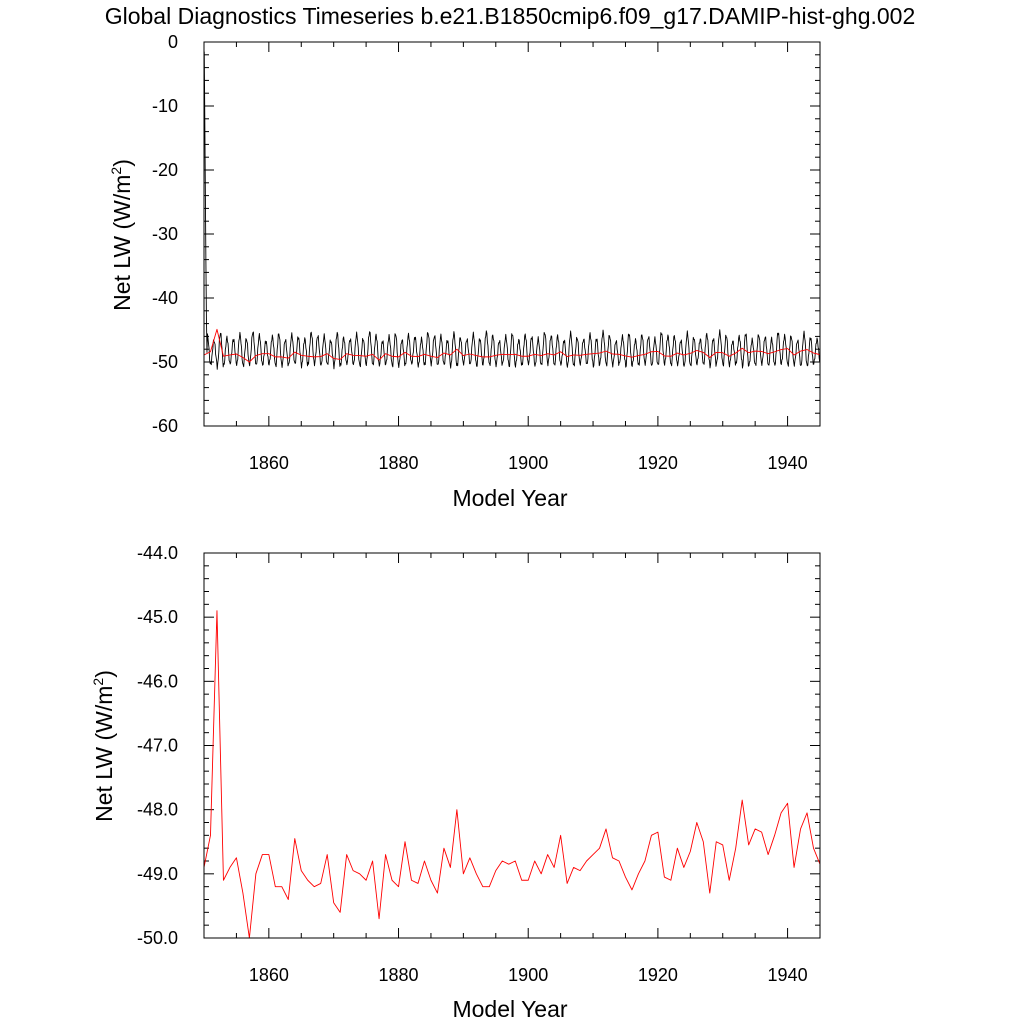 The height and width of the screenshot is (1024, 1024). What do you see at coordinates (528, 463) in the screenshot?
I see `top-x-tick-label: 1900` at bounding box center [528, 463].